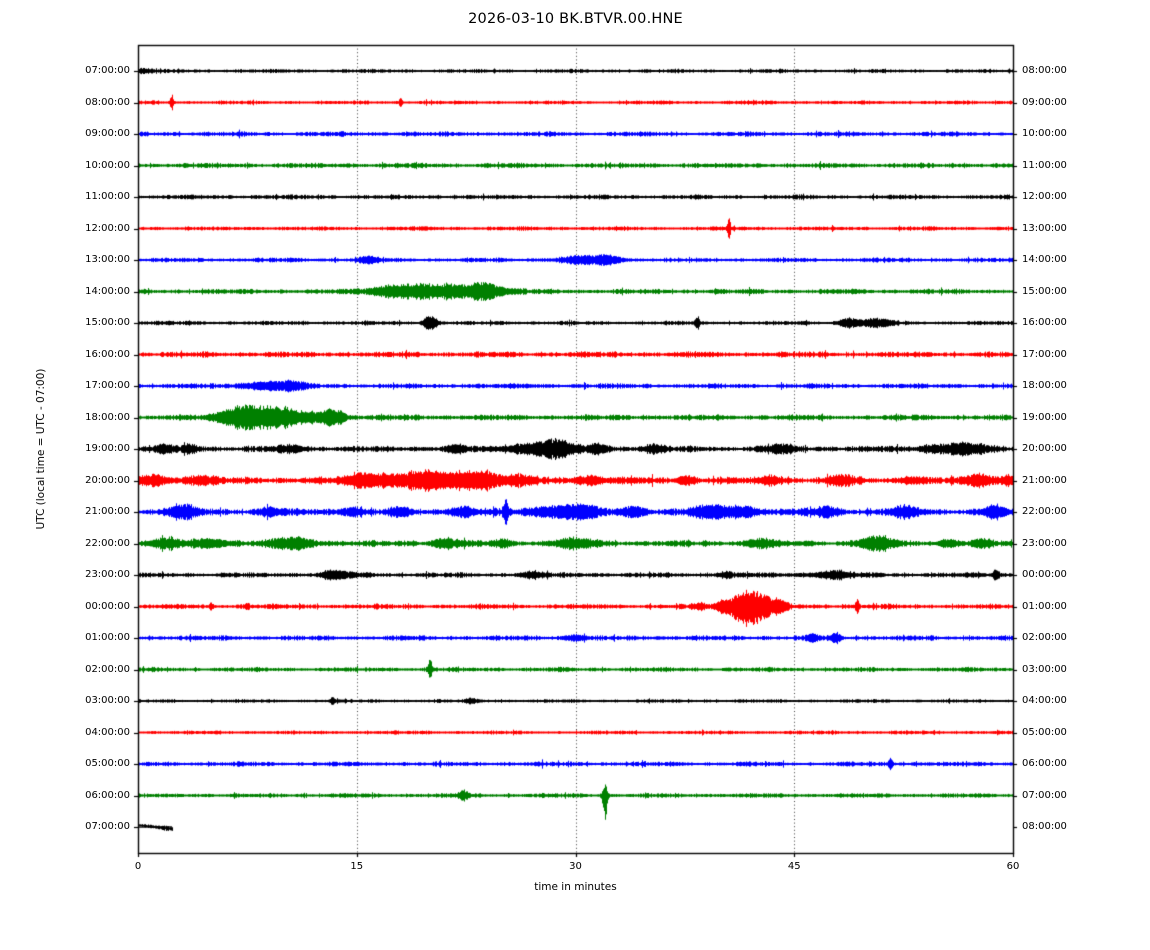  Describe the element at coordinates (107, 448) in the screenshot. I see `y-tick-label-left: 19:00:00` at that location.